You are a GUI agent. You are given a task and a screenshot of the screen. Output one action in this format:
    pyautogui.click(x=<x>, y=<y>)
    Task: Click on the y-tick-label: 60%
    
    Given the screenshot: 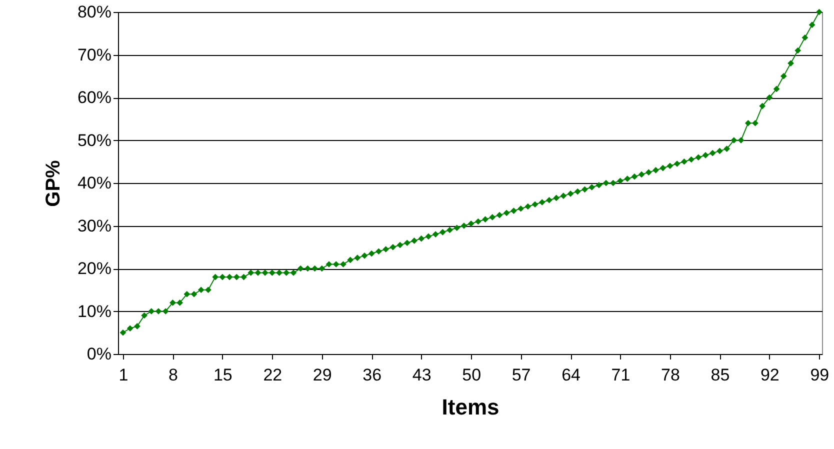 What is the action you would take?
    pyautogui.click(x=94, y=97)
    